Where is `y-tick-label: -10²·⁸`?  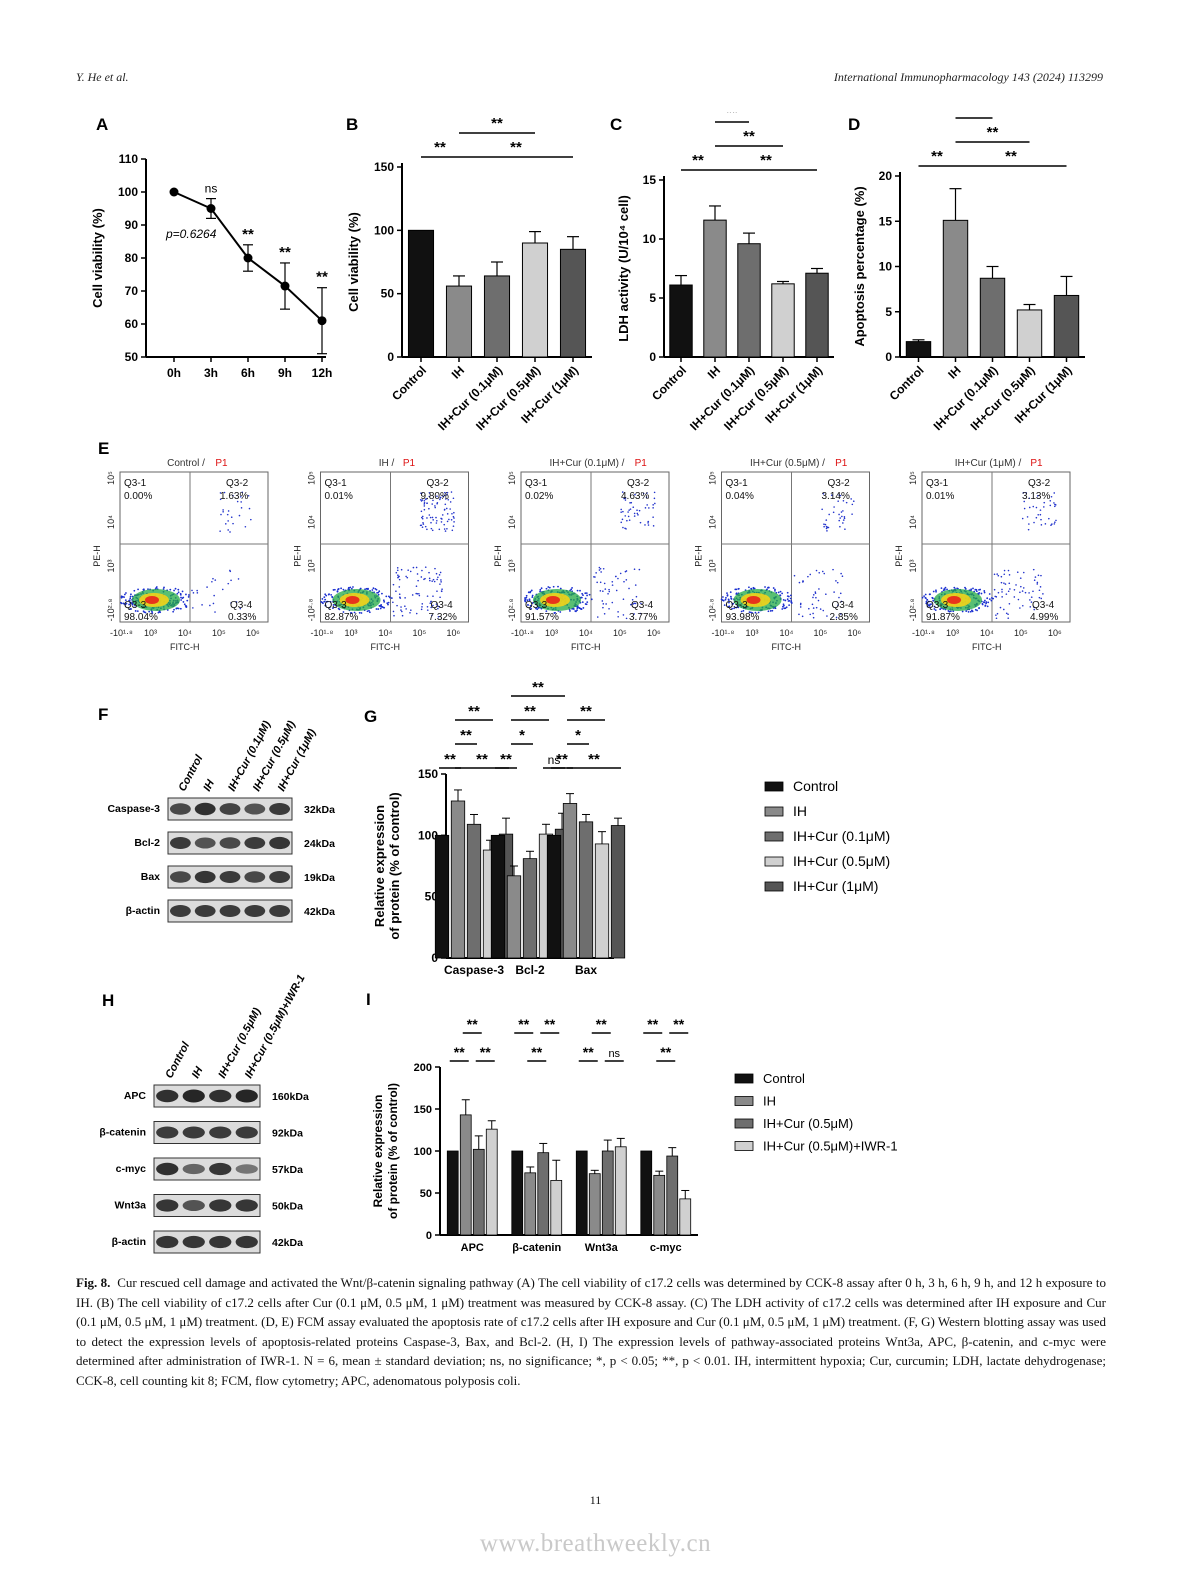 y-tick-label: -10²·⁸ is located at coordinates (713, 609).